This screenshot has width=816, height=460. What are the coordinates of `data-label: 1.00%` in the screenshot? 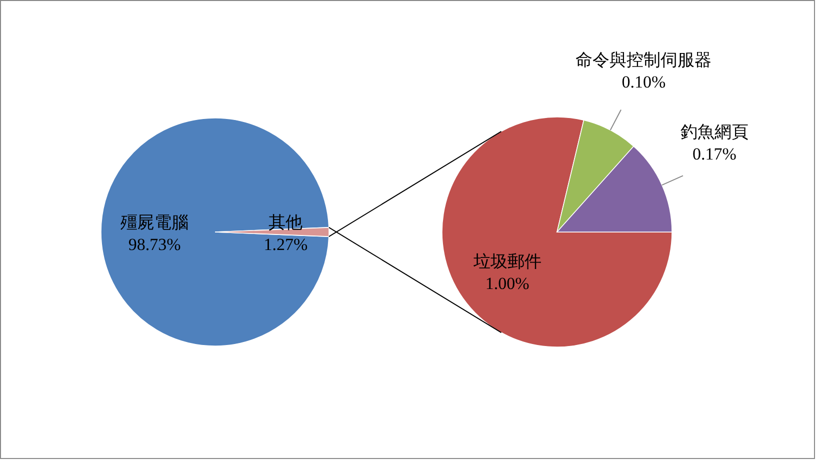 It's located at (507, 284).